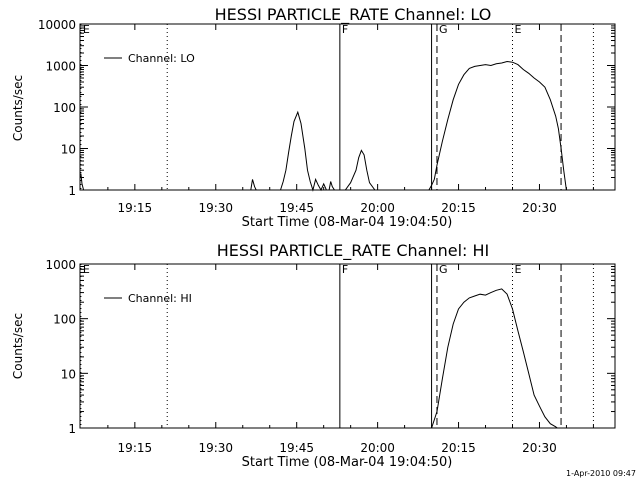  What do you see at coordinates (57, 25) in the screenshot?
I see `y-tick-label: 10000` at bounding box center [57, 25].